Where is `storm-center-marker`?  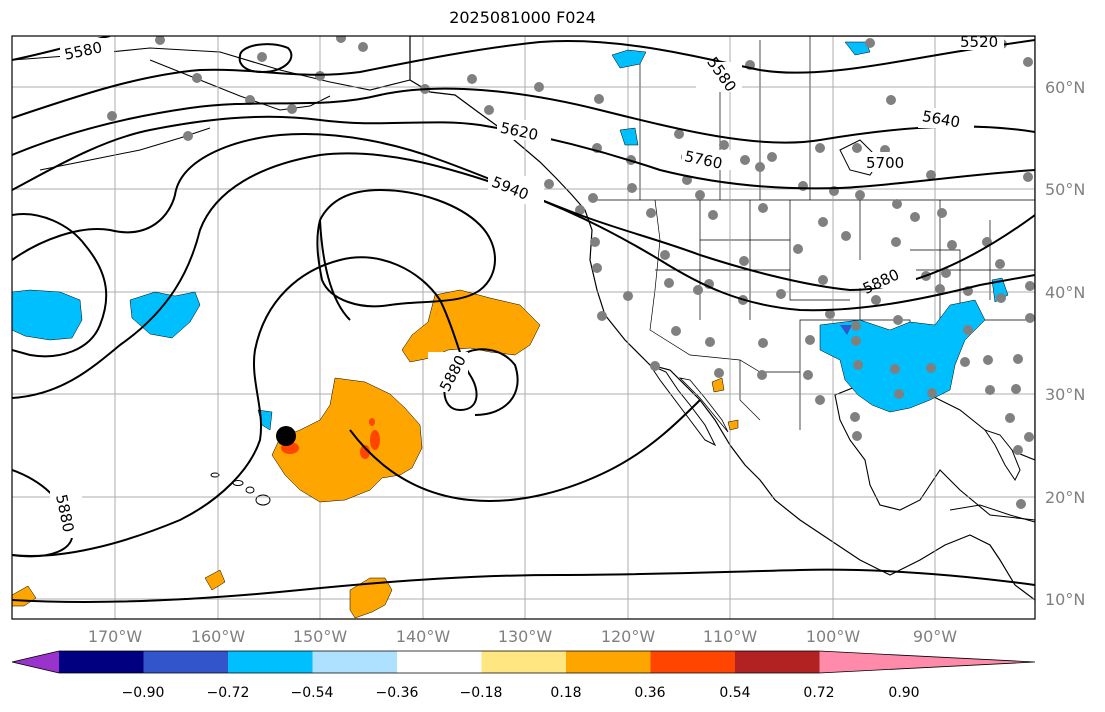
storm-center-marker is located at coordinates (286, 436).